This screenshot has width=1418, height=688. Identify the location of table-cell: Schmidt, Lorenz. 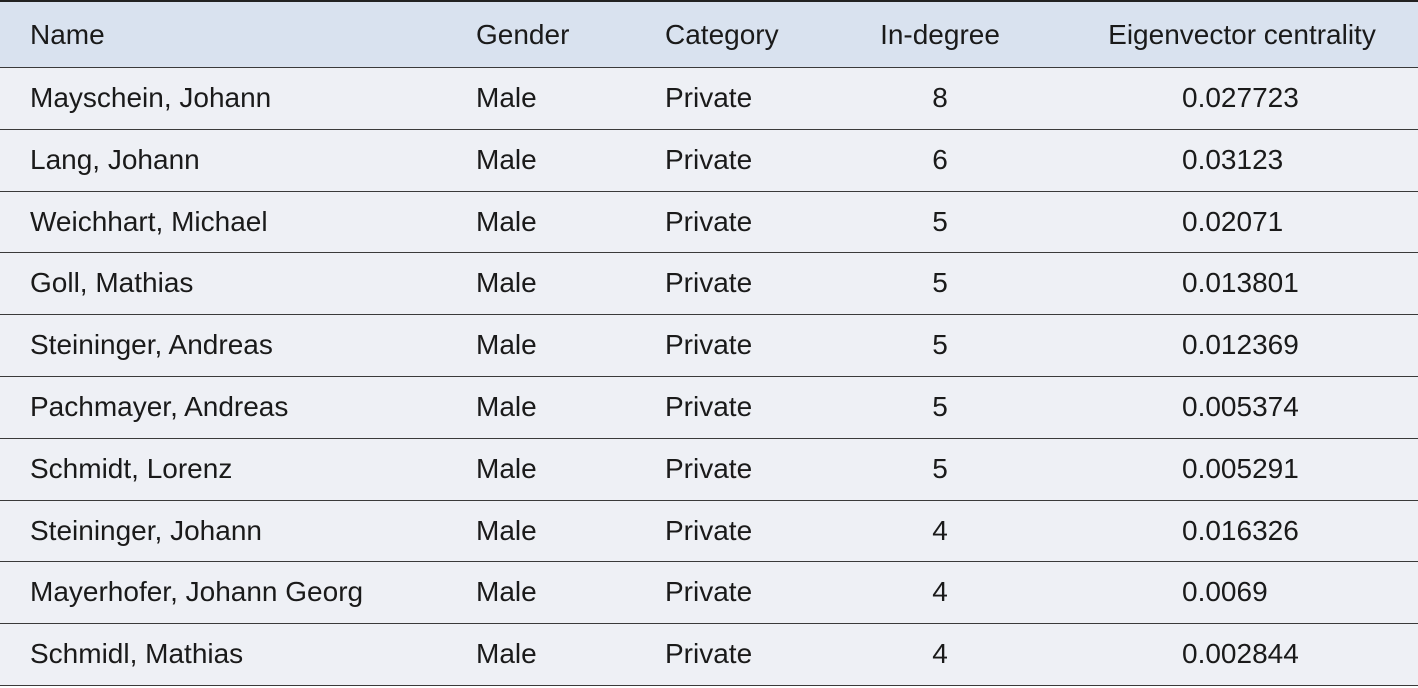
(131, 468).